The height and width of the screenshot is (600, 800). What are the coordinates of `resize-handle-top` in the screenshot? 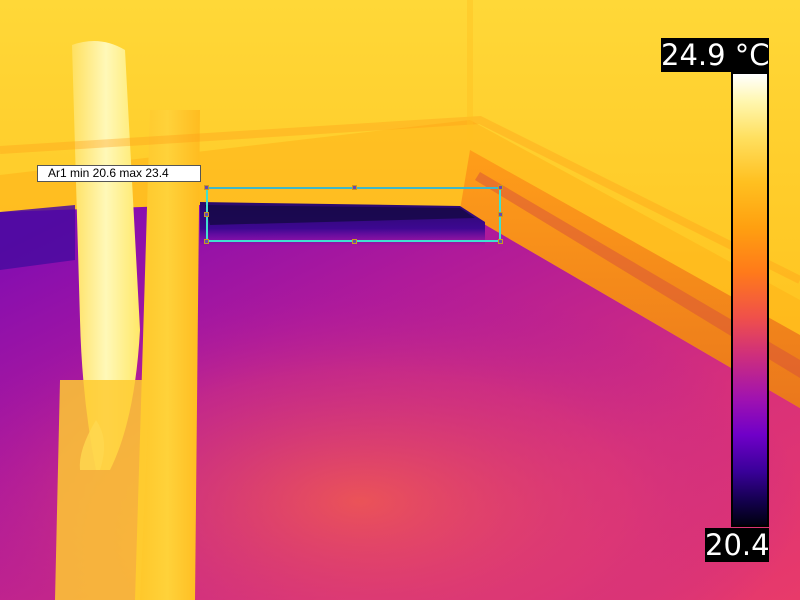 It's located at (354, 187).